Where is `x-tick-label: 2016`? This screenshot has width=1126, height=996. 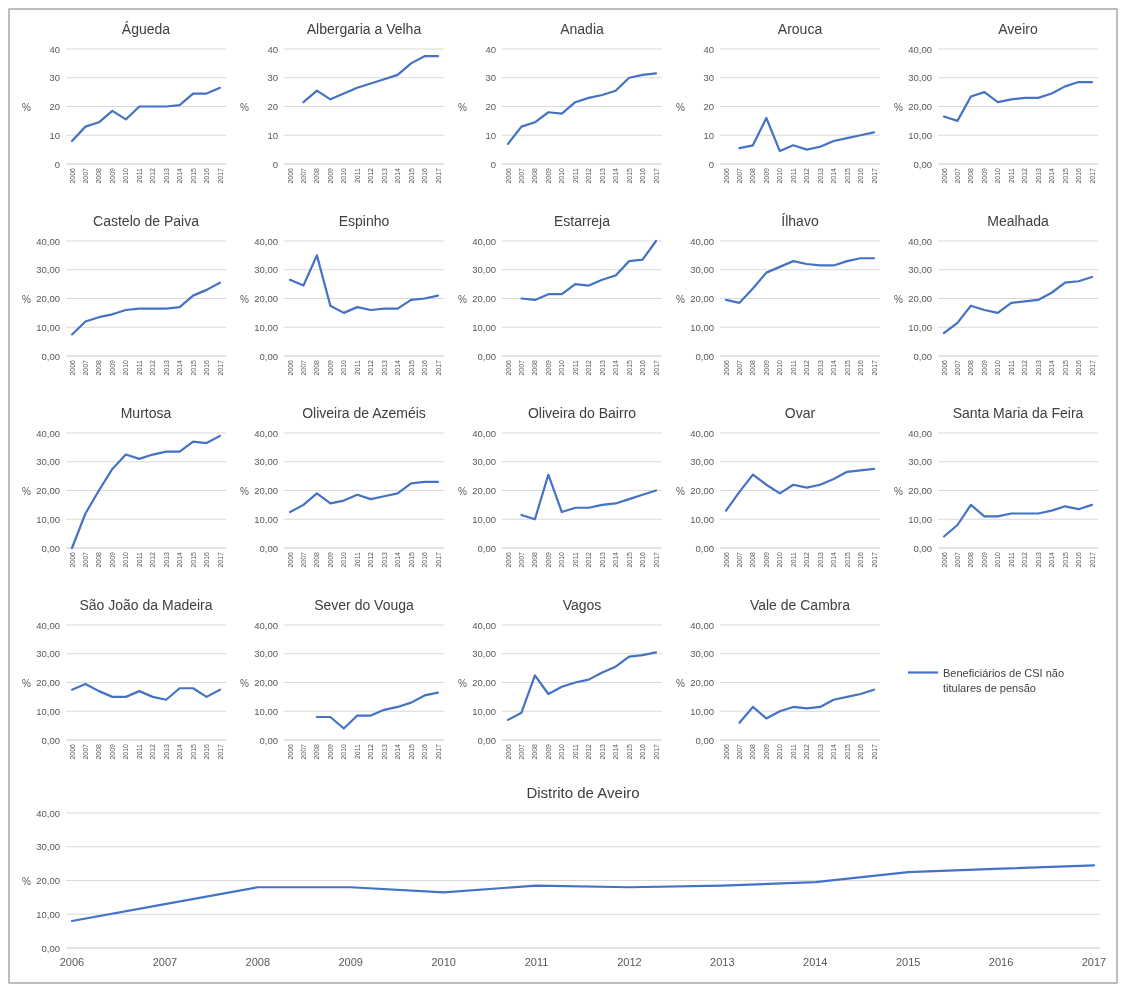
x-tick-label: 2016 is located at coordinates (1001, 962).